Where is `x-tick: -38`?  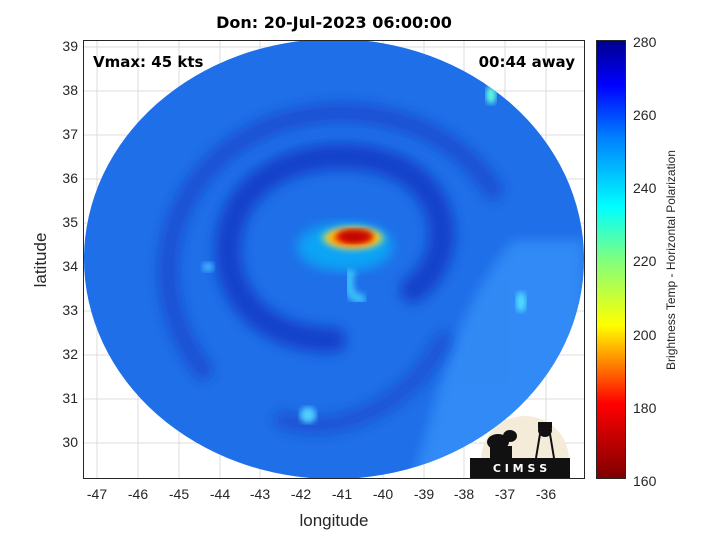 x-tick: -38 is located at coordinates (464, 494).